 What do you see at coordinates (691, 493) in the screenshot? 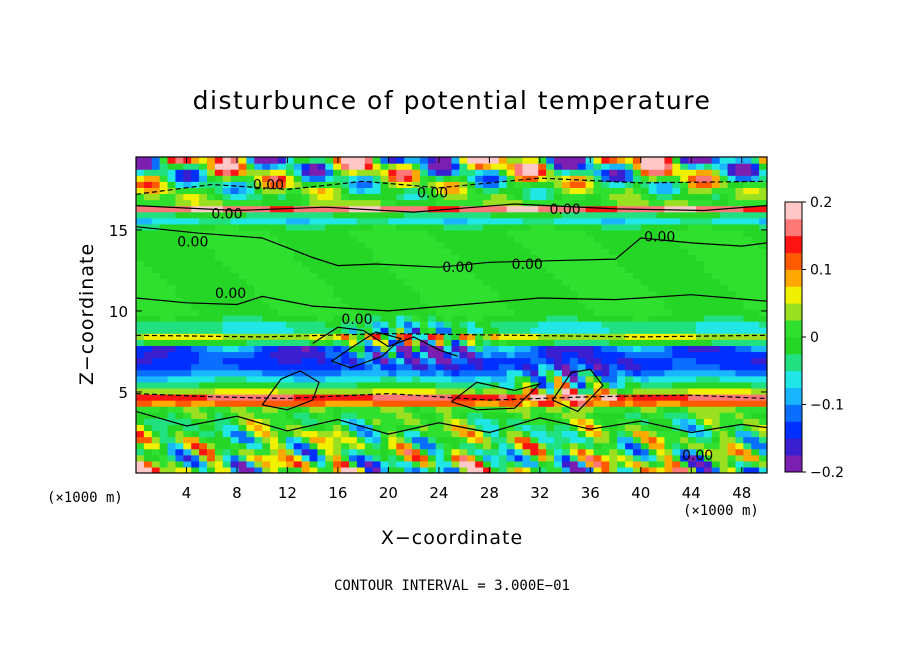
I see `x-tick-label: 44` at bounding box center [691, 493].